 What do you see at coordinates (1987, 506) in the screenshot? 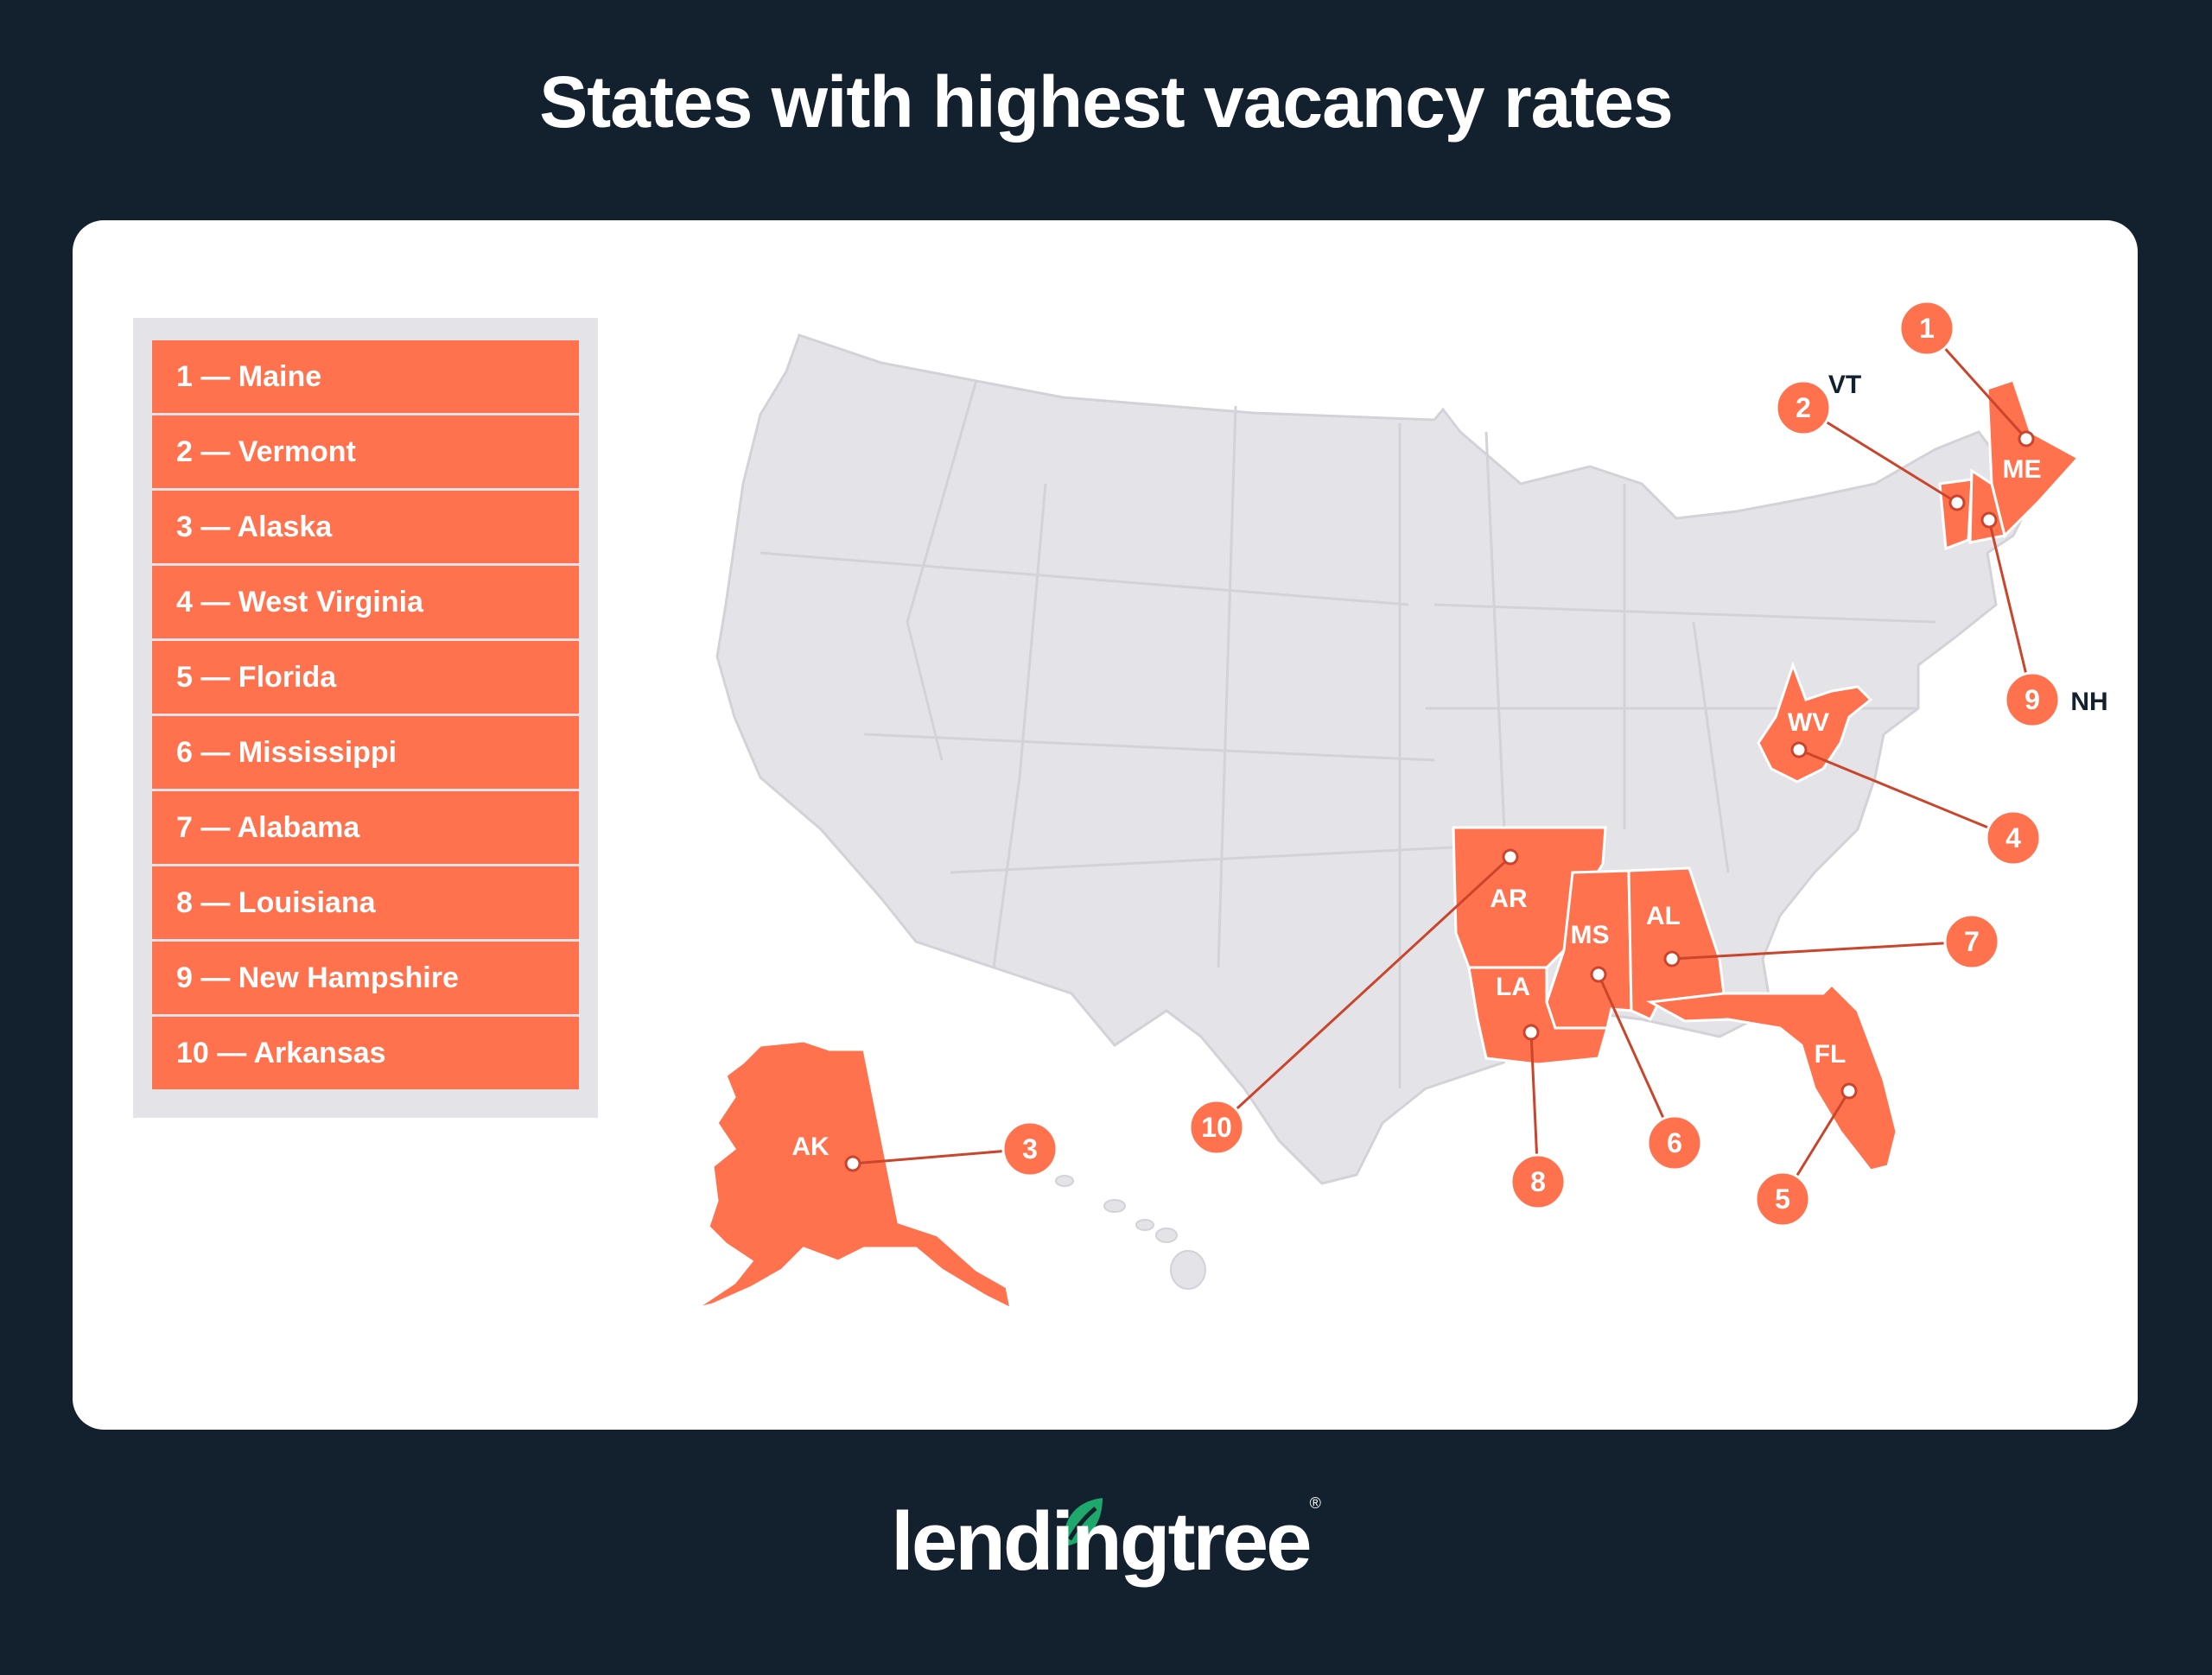
I see `new-hampshire-shape` at bounding box center [1987, 506].